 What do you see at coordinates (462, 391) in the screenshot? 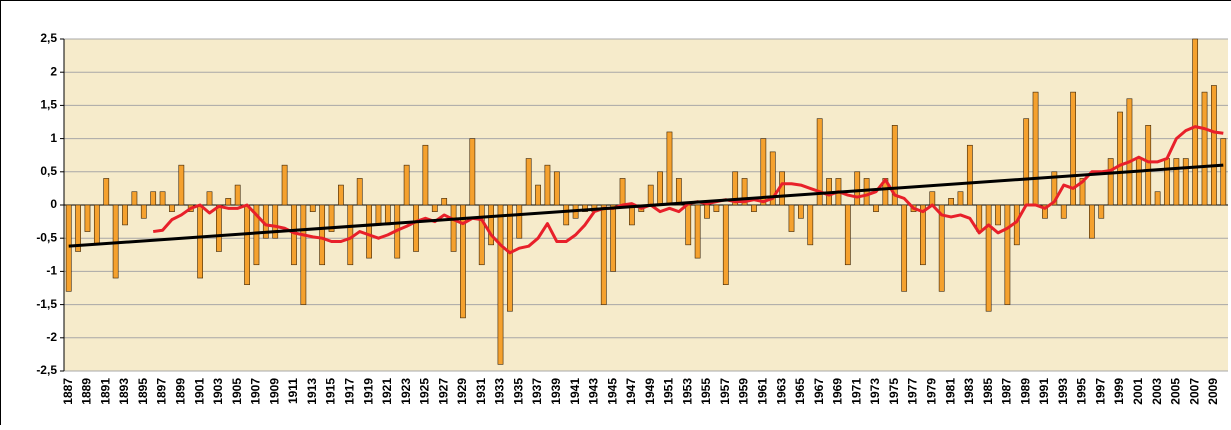
I see `x-tick-label: 1929` at bounding box center [462, 391].